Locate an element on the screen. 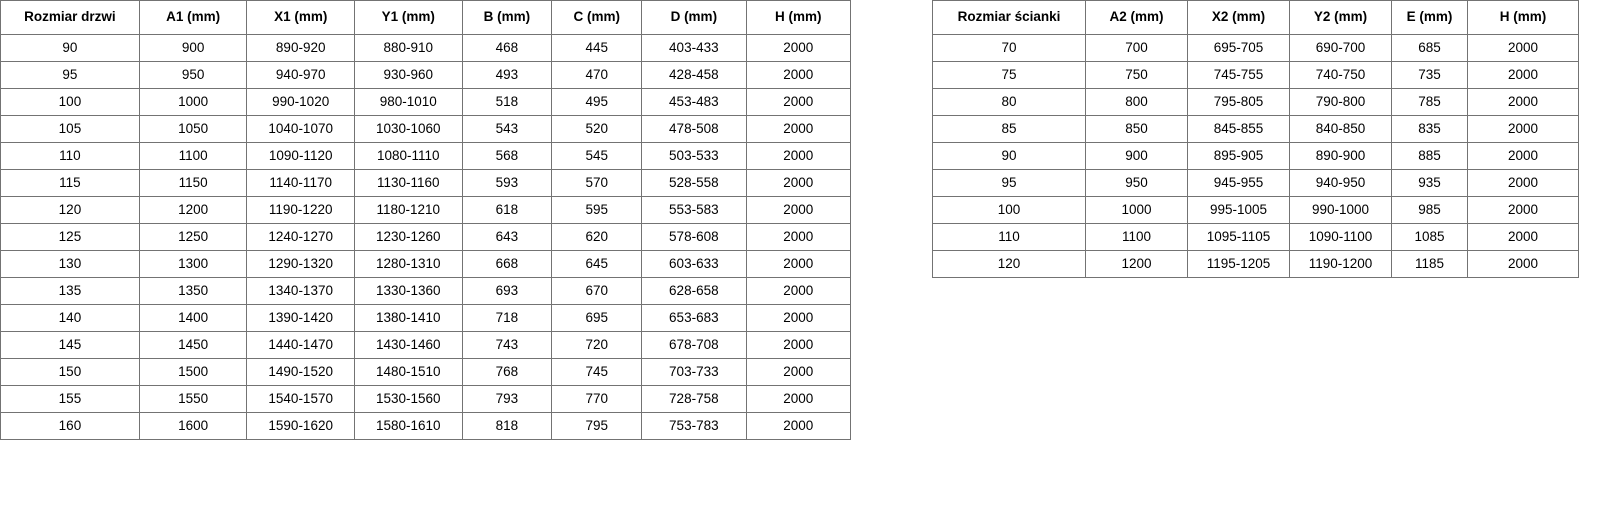  table-cell: 468 is located at coordinates (507, 48).